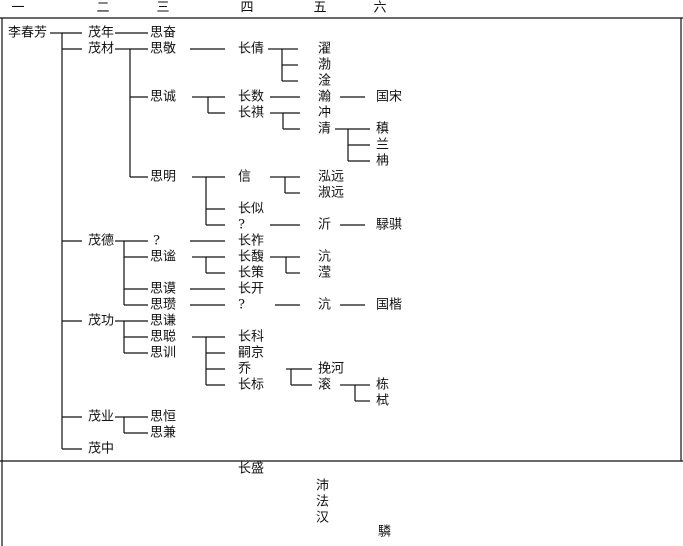 This screenshot has width=683, height=546. I want to click on person-name: 长策, so click(251, 273).